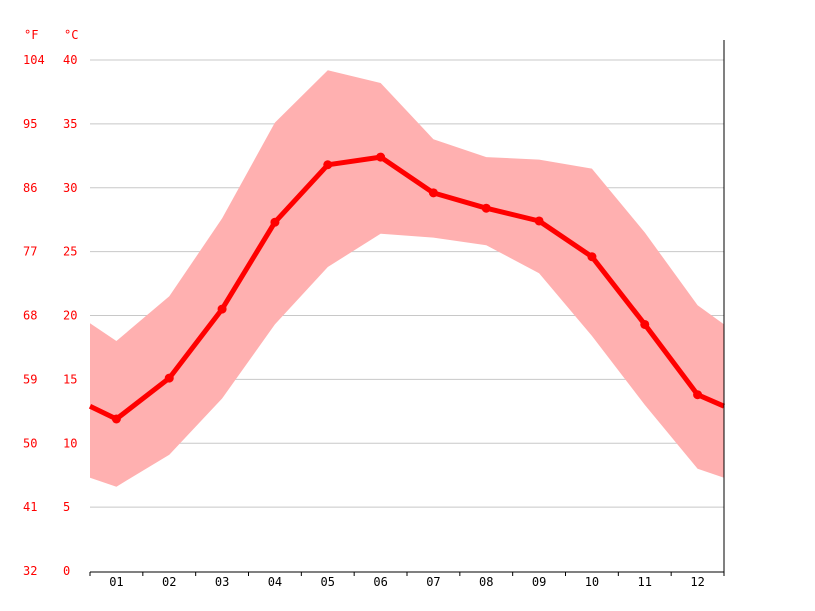  Describe the element at coordinates (30, 124) in the screenshot. I see `y-tick-label-f: 95` at that location.